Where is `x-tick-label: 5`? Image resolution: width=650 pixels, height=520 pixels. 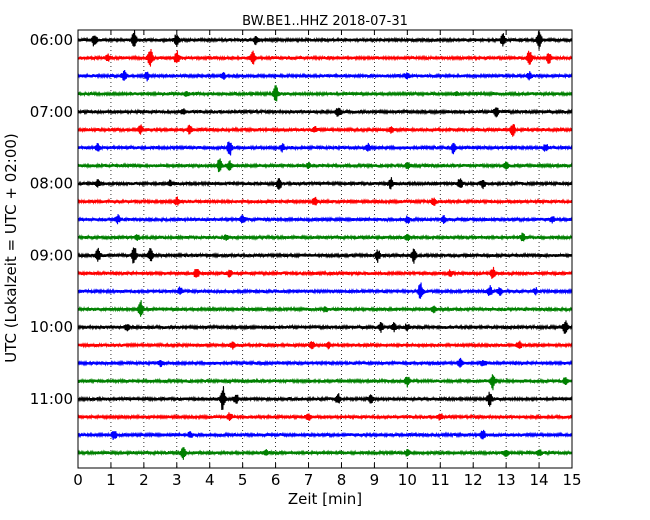 x-tick-label: 5 is located at coordinates (243, 480).